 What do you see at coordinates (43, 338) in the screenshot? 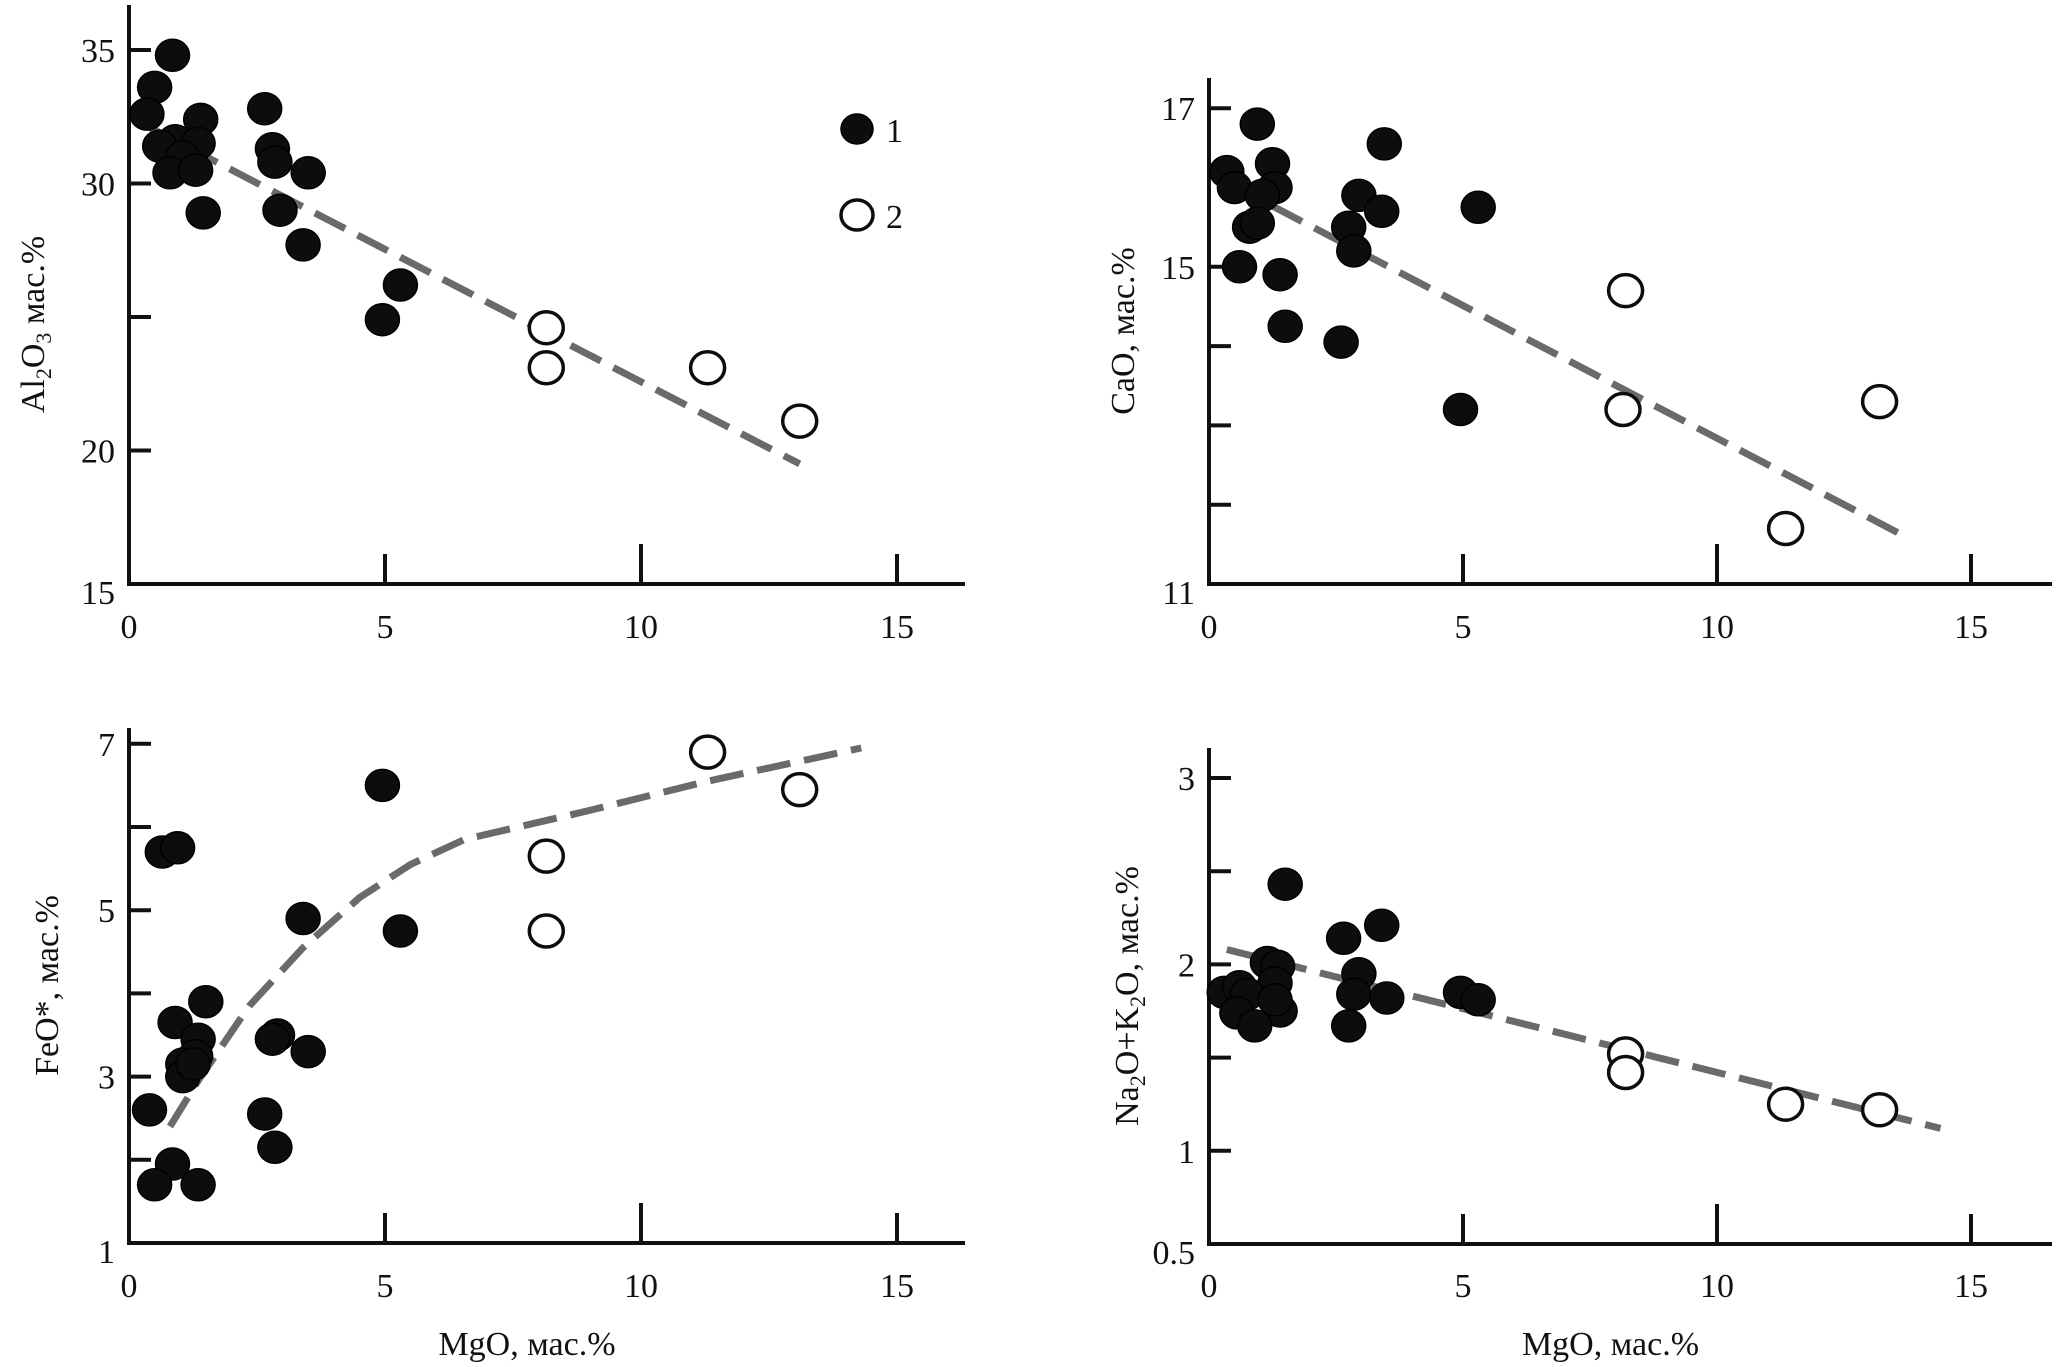
I see `y-axis-title-part: 3` at bounding box center [43, 338].